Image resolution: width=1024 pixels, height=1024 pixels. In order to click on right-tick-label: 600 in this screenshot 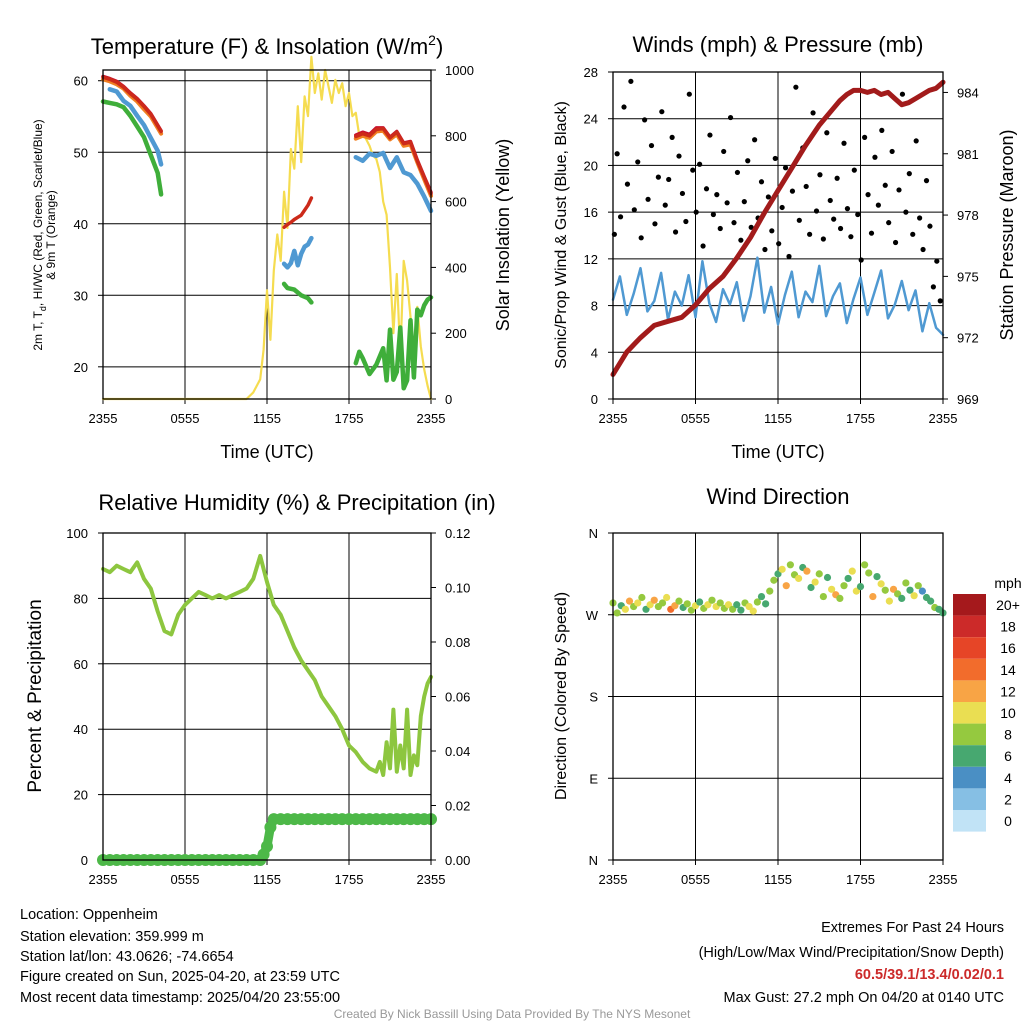, I will do `click(456, 202)`.